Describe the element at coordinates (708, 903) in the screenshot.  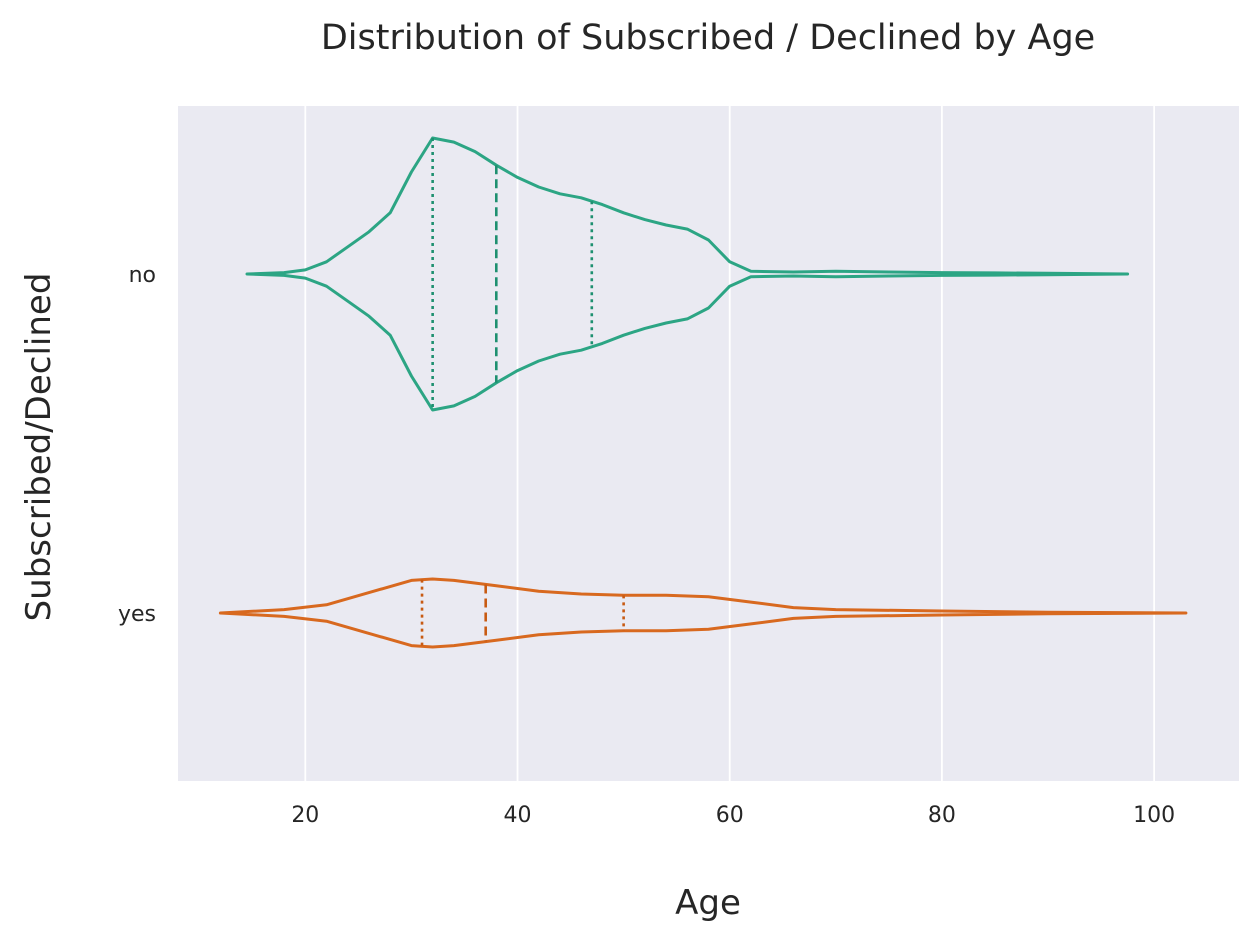
I see `x-axis-label: Age` at that location.